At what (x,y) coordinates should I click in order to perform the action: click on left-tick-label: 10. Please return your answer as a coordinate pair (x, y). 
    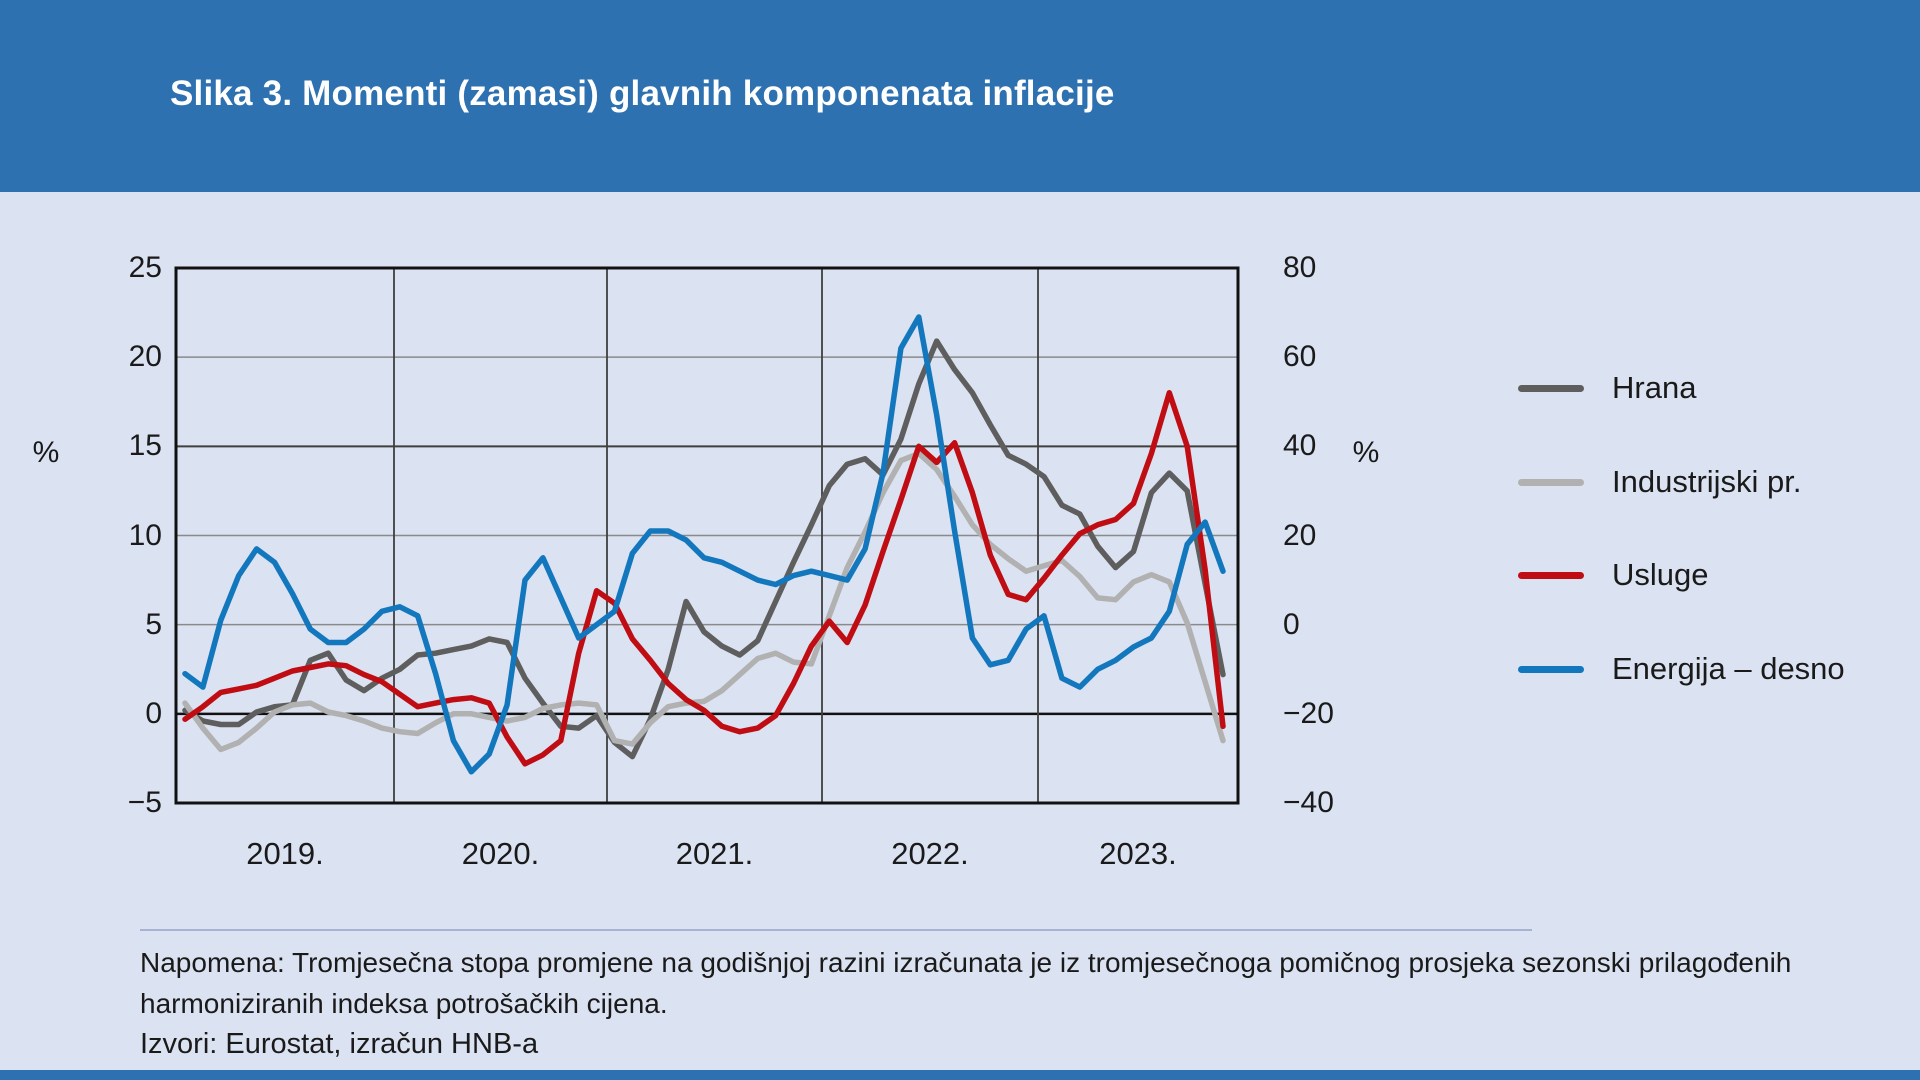
    Looking at the image, I should click on (145, 535).